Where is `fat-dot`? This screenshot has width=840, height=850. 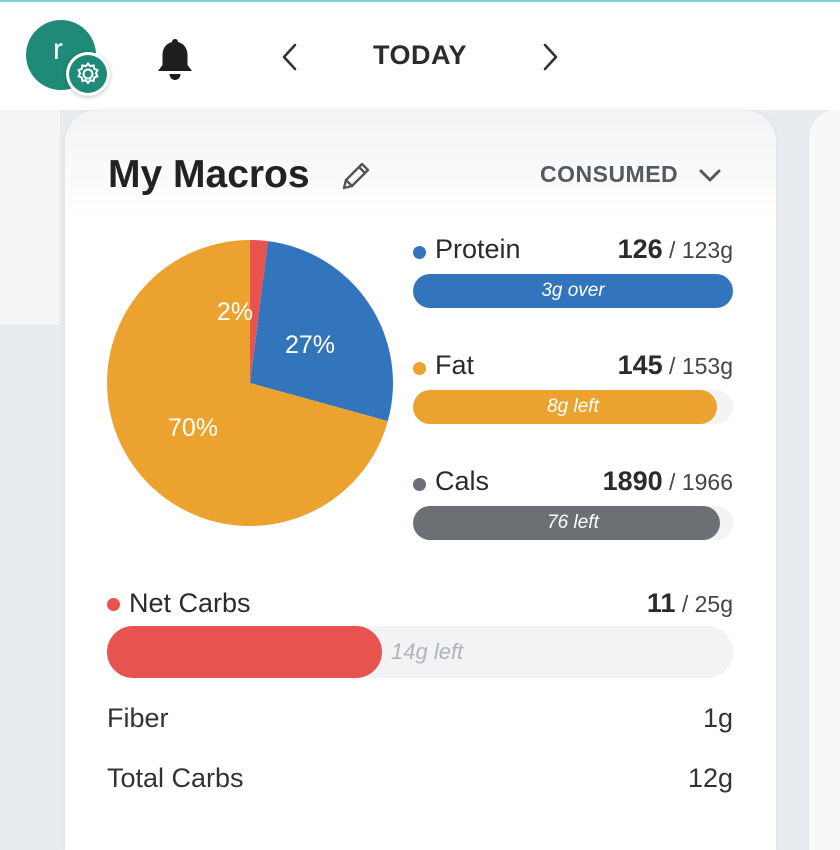 fat-dot is located at coordinates (419, 368).